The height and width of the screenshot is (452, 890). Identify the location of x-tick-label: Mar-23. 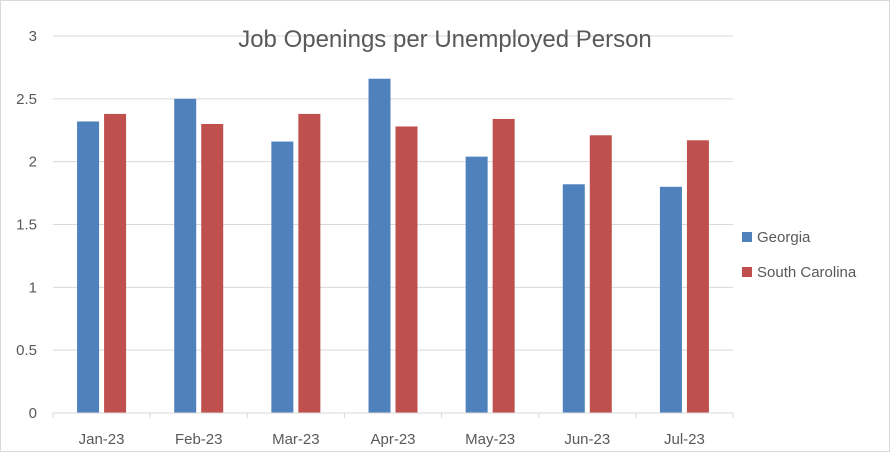
(296, 439).